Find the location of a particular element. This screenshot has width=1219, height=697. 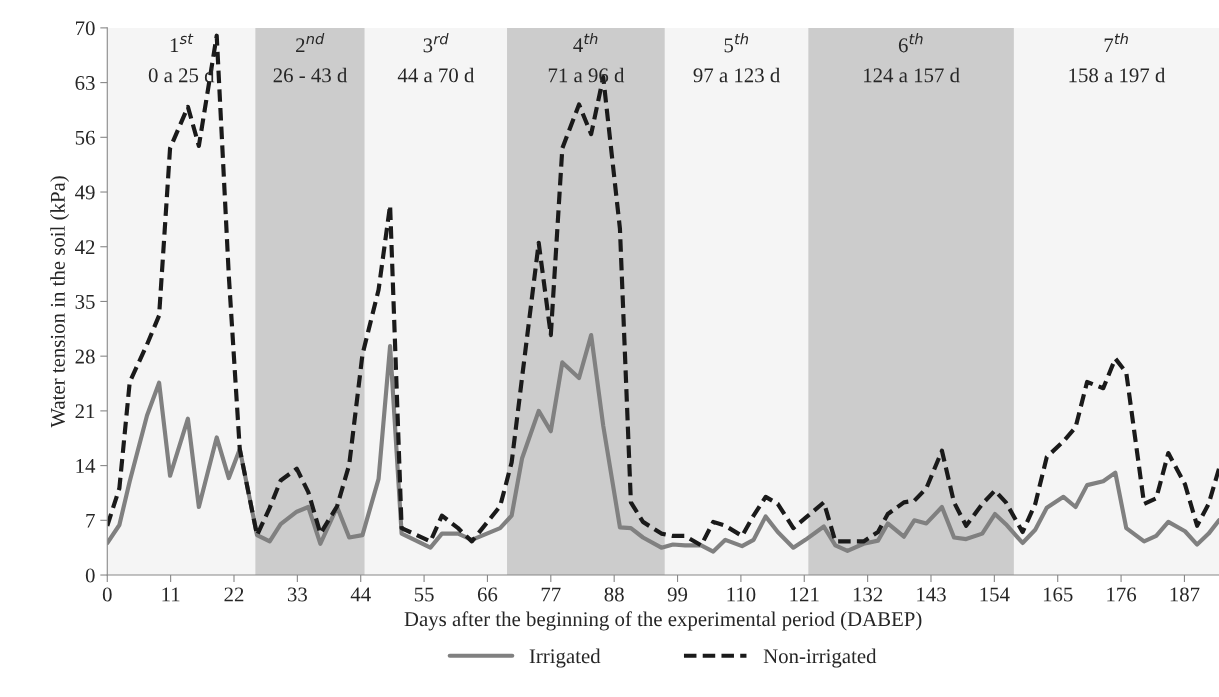

x-tick-label: 55 is located at coordinates (424, 594).